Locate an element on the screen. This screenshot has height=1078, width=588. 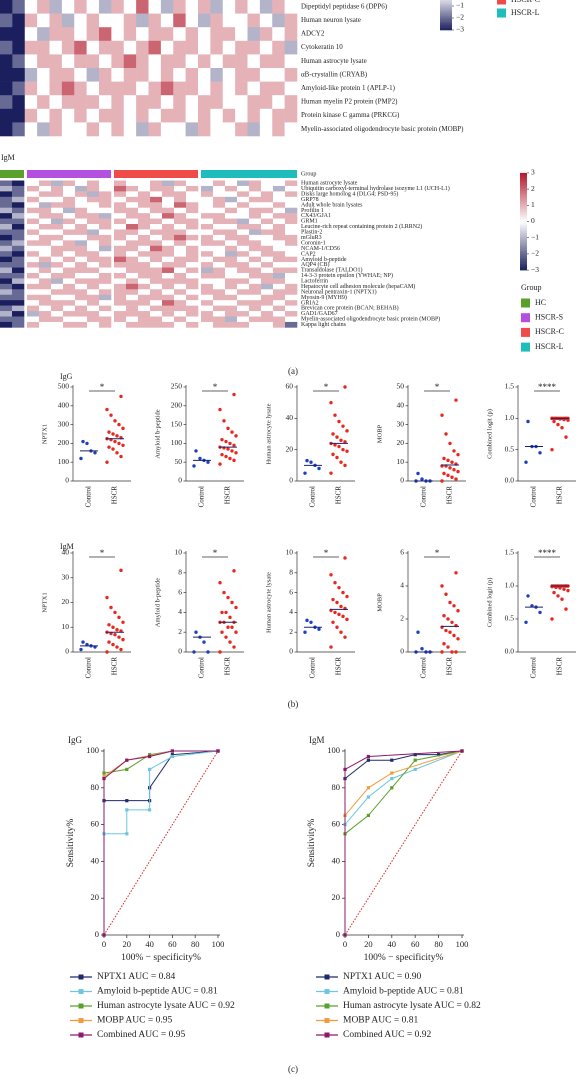
y-tick-label: 2 is located at coordinates (291, 631).